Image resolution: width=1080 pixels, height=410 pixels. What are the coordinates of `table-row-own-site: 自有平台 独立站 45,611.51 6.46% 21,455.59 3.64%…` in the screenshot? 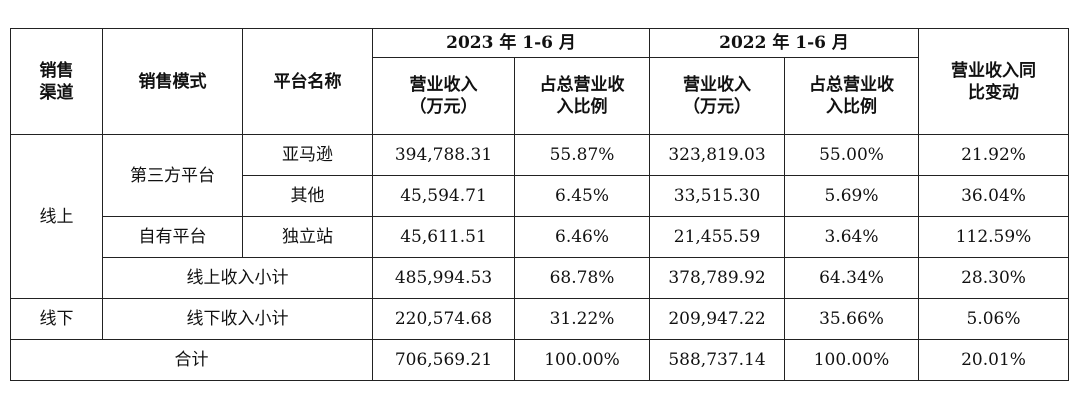 It's located at (540, 237).